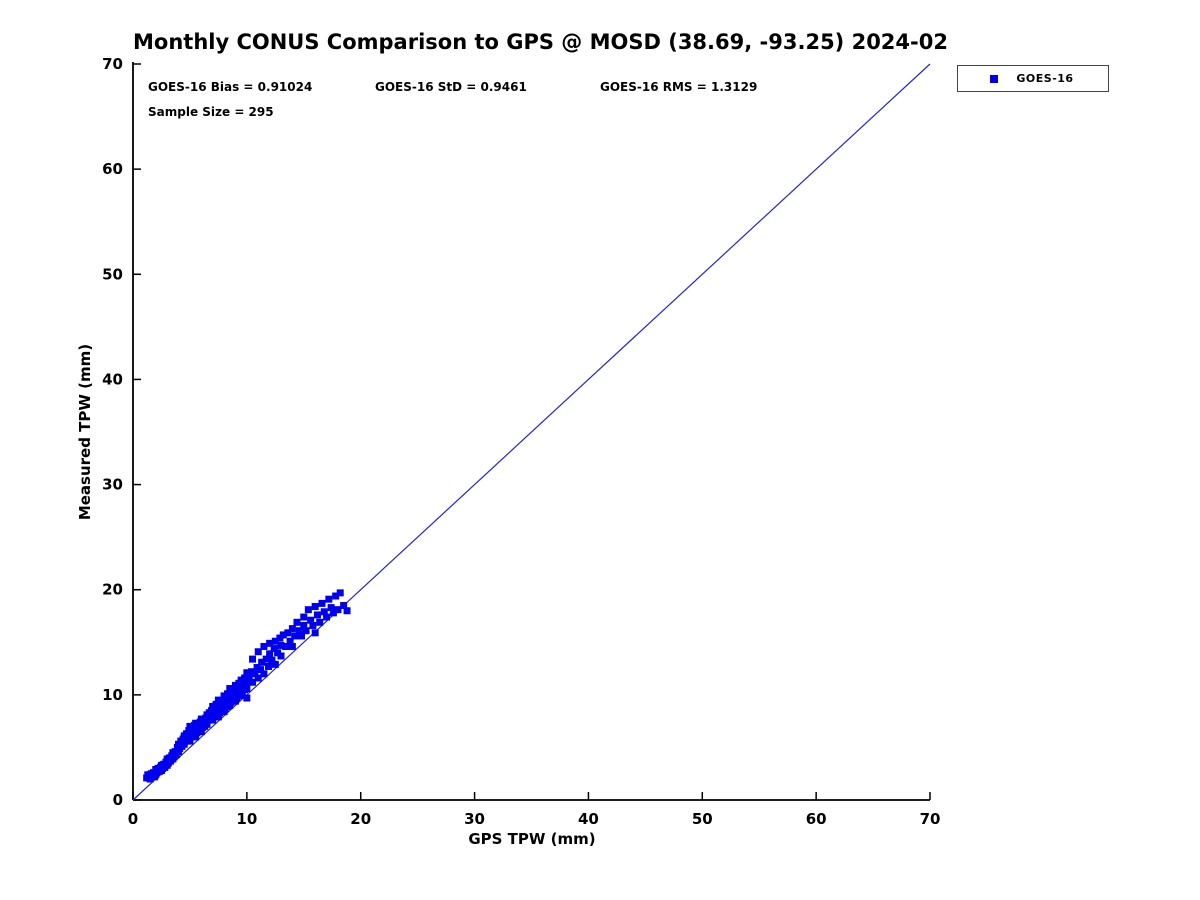 The height and width of the screenshot is (900, 1200). What do you see at coordinates (702, 819) in the screenshot?
I see `x-tick-label: 50` at bounding box center [702, 819].